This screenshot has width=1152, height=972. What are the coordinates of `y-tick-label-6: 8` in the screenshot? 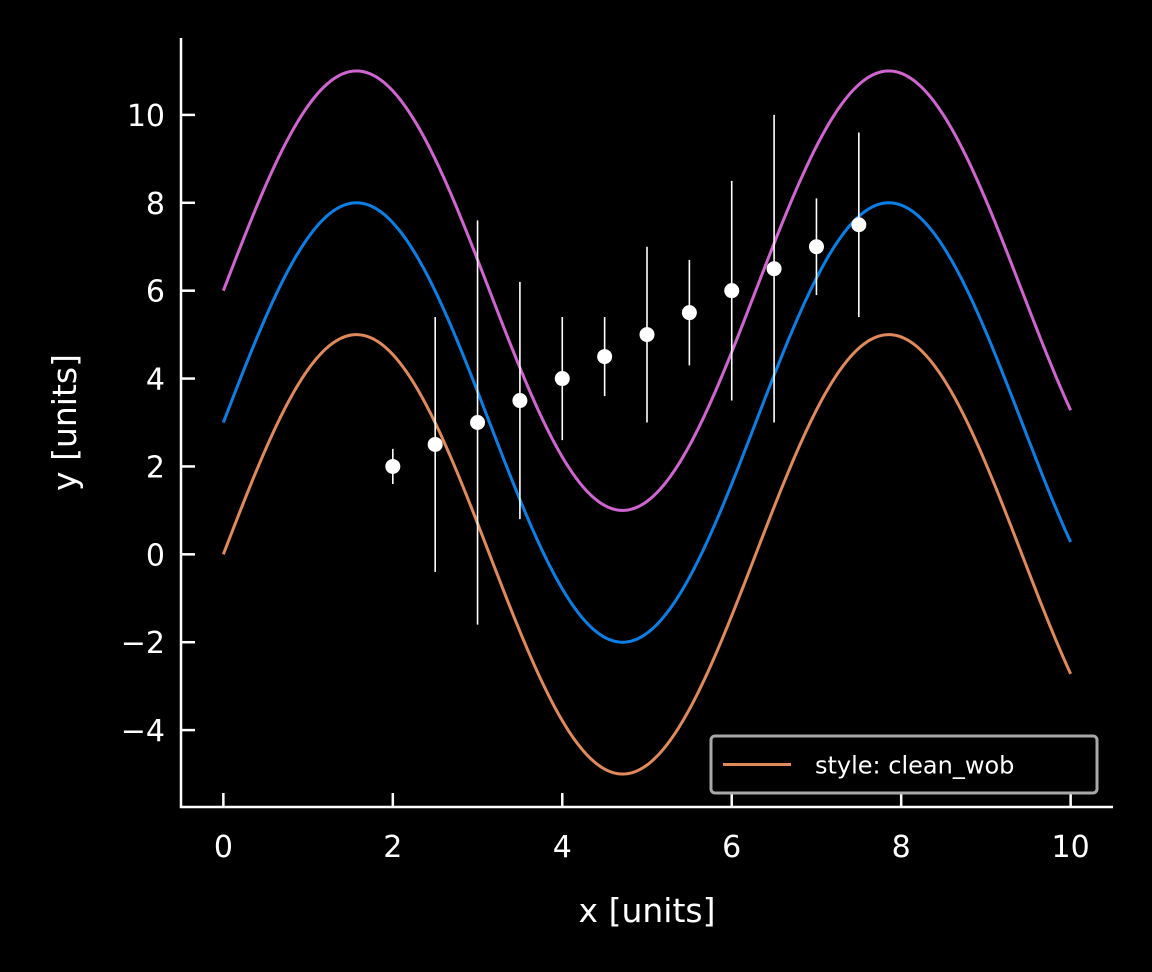 It's located at (155, 204).